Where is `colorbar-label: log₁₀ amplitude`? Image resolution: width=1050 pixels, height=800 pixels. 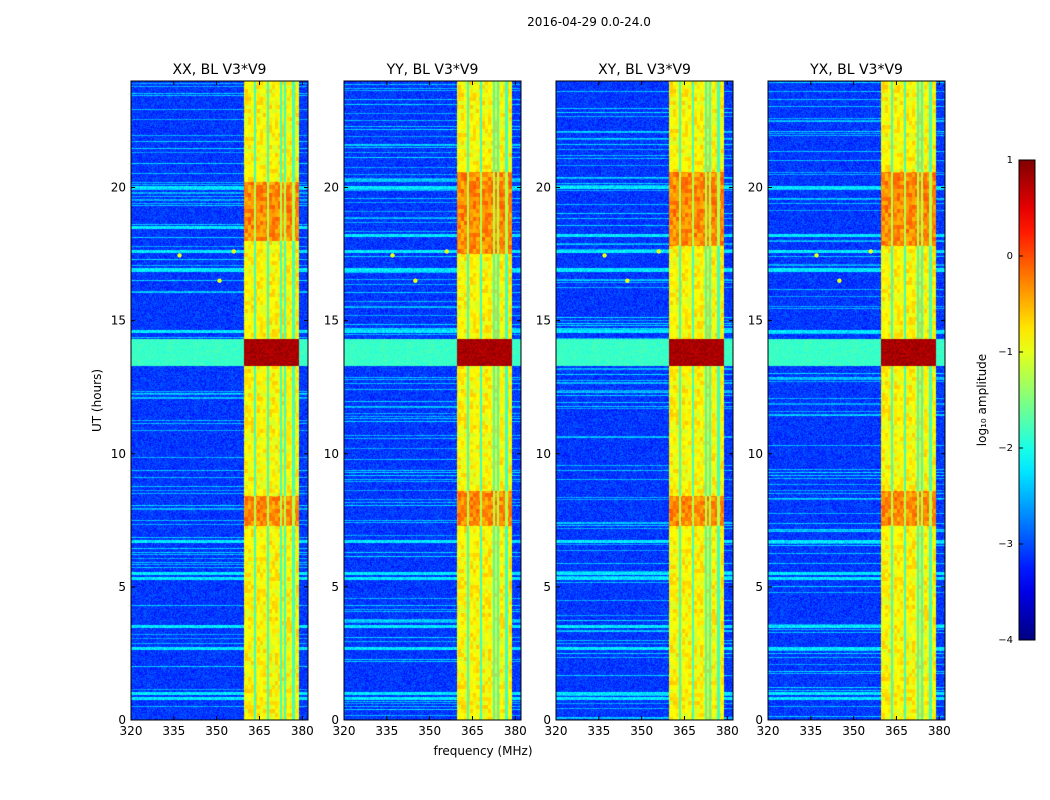 colorbar-label: log₁₀ amplitude is located at coordinates (982, 400).